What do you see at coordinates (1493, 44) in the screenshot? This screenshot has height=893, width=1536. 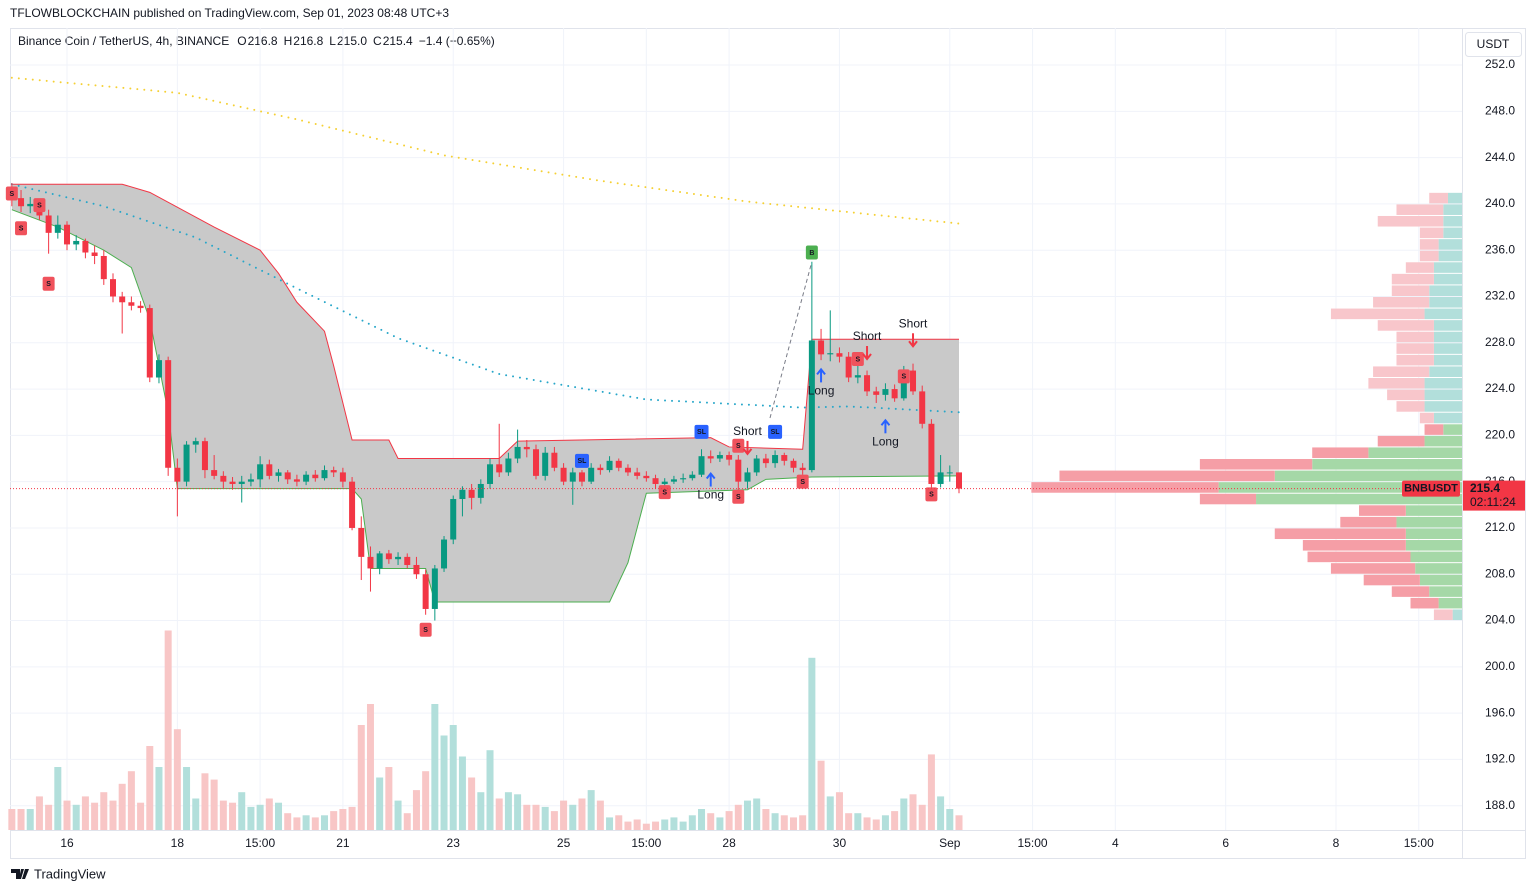 I see `currency-button` at bounding box center [1493, 44].